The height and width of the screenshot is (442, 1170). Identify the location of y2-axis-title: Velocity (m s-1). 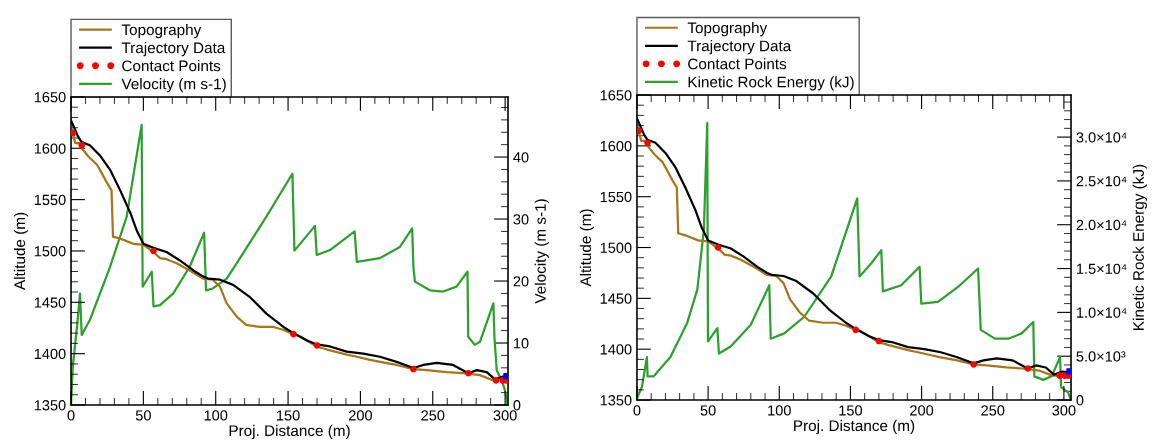
(541, 251).